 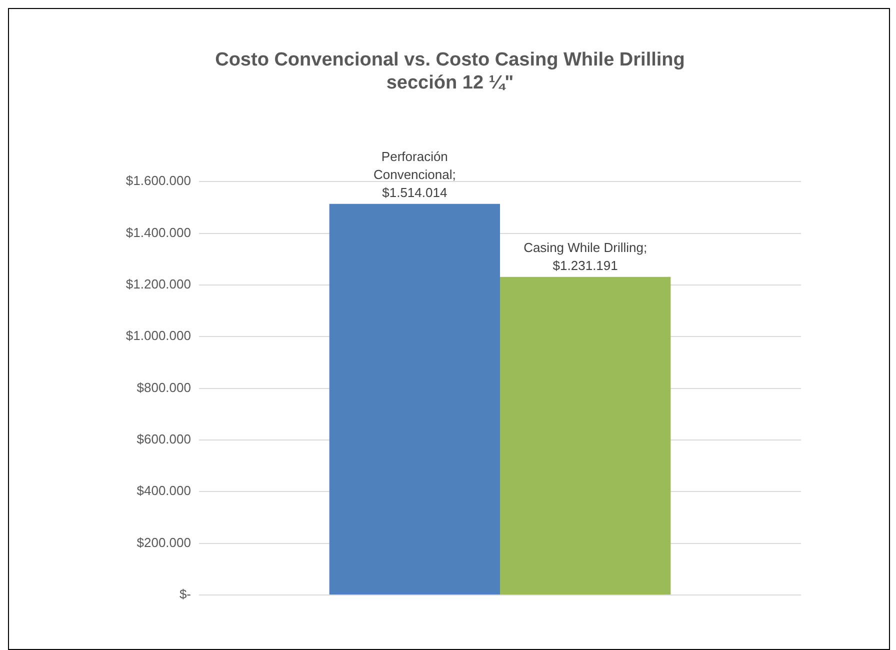 I want to click on y-tick-label: $1.600.000, so click(x=158, y=180).